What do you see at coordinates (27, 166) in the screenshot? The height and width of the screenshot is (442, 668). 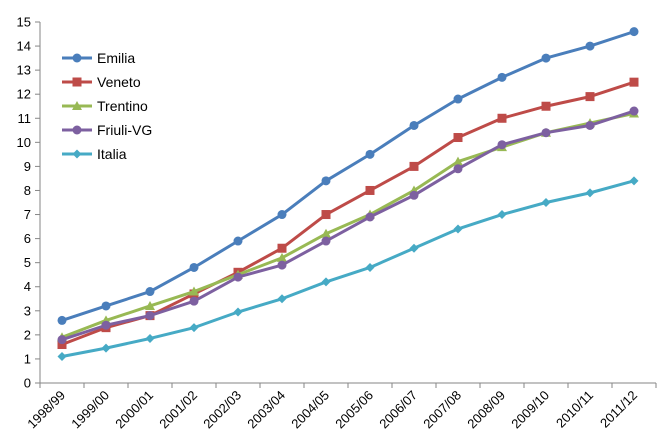 I see `y-tick-label: 9` at bounding box center [27, 166].